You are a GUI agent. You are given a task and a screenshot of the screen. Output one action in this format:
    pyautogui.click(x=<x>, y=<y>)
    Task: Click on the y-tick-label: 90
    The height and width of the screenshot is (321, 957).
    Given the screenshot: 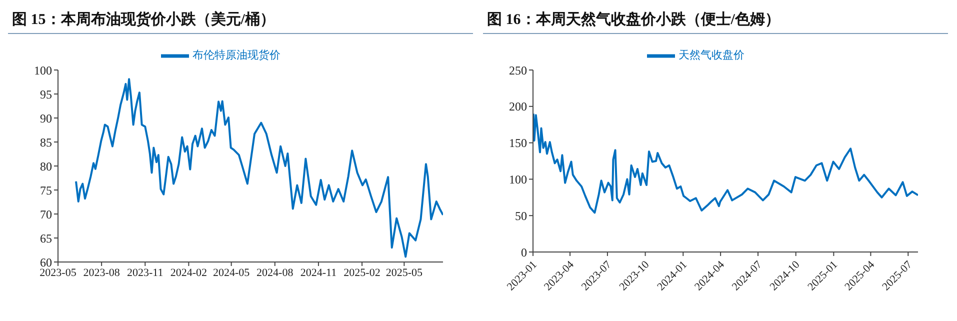 What is the action you would take?
    pyautogui.click(x=46, y=118)
    